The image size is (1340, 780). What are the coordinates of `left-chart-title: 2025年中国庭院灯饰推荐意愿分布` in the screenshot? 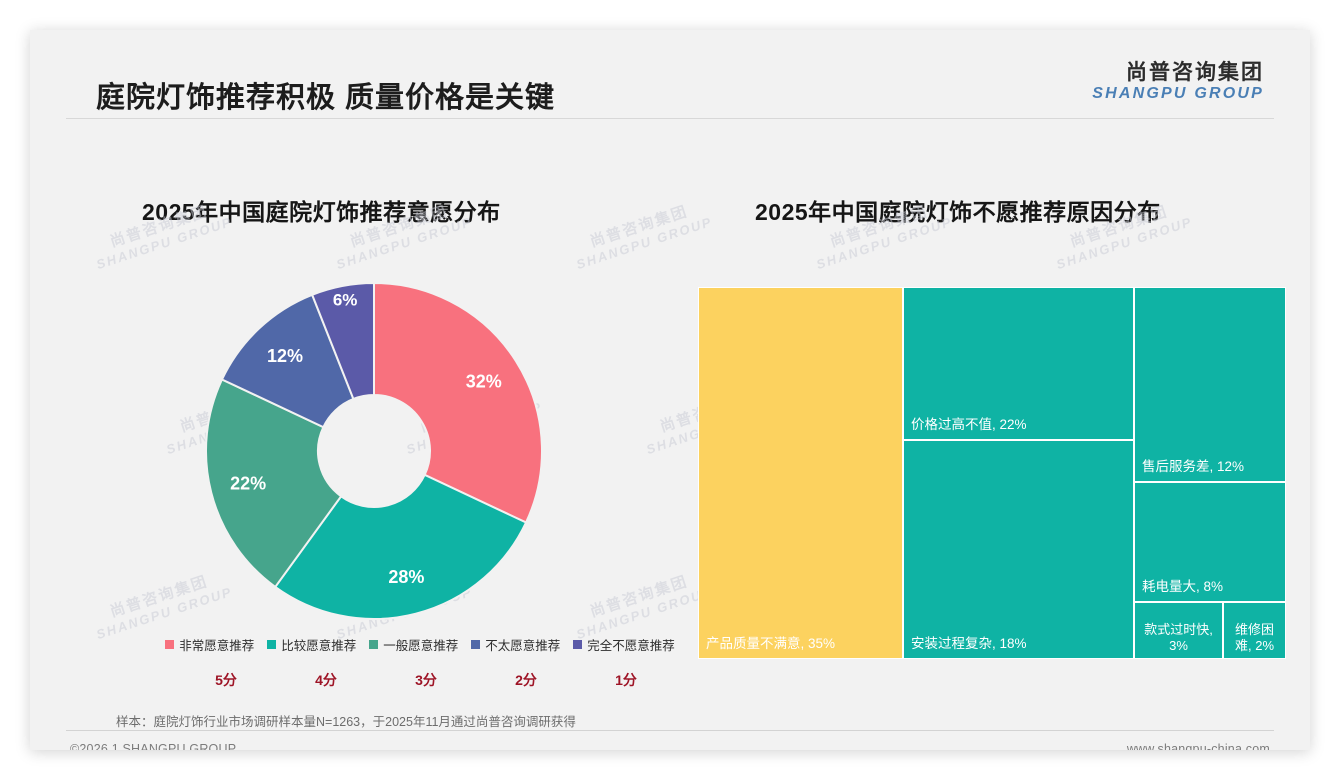 It's located at (321, 212).